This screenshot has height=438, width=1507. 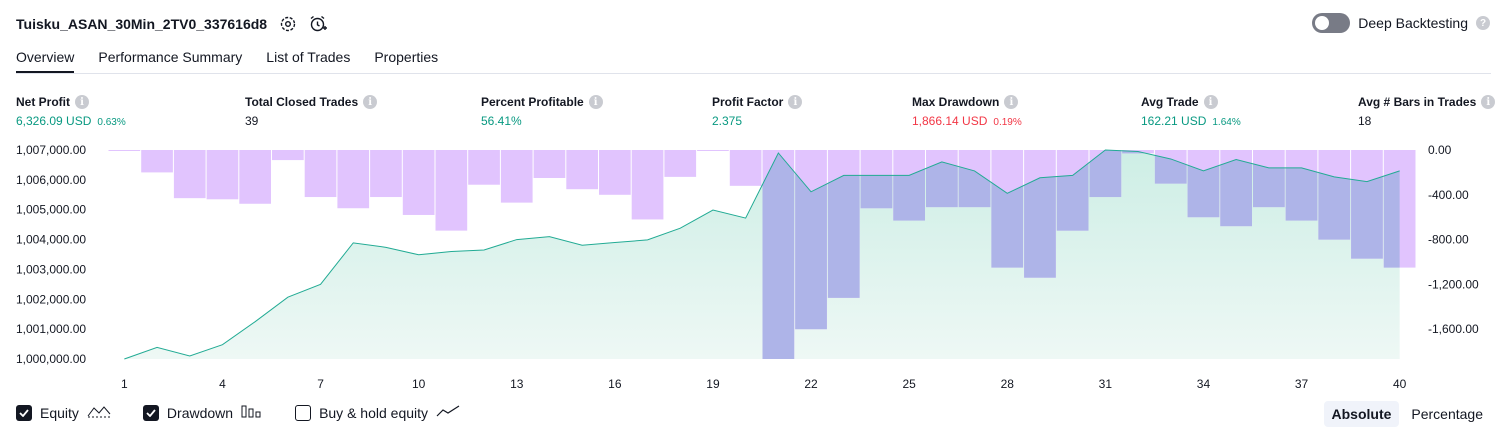 What do you see at coordinates (1427, 111) in the screenshot?
I see `metric-avg-bars-in-trades: Avg # Bars in Trades i 18` at bounding box center [1427, 111].